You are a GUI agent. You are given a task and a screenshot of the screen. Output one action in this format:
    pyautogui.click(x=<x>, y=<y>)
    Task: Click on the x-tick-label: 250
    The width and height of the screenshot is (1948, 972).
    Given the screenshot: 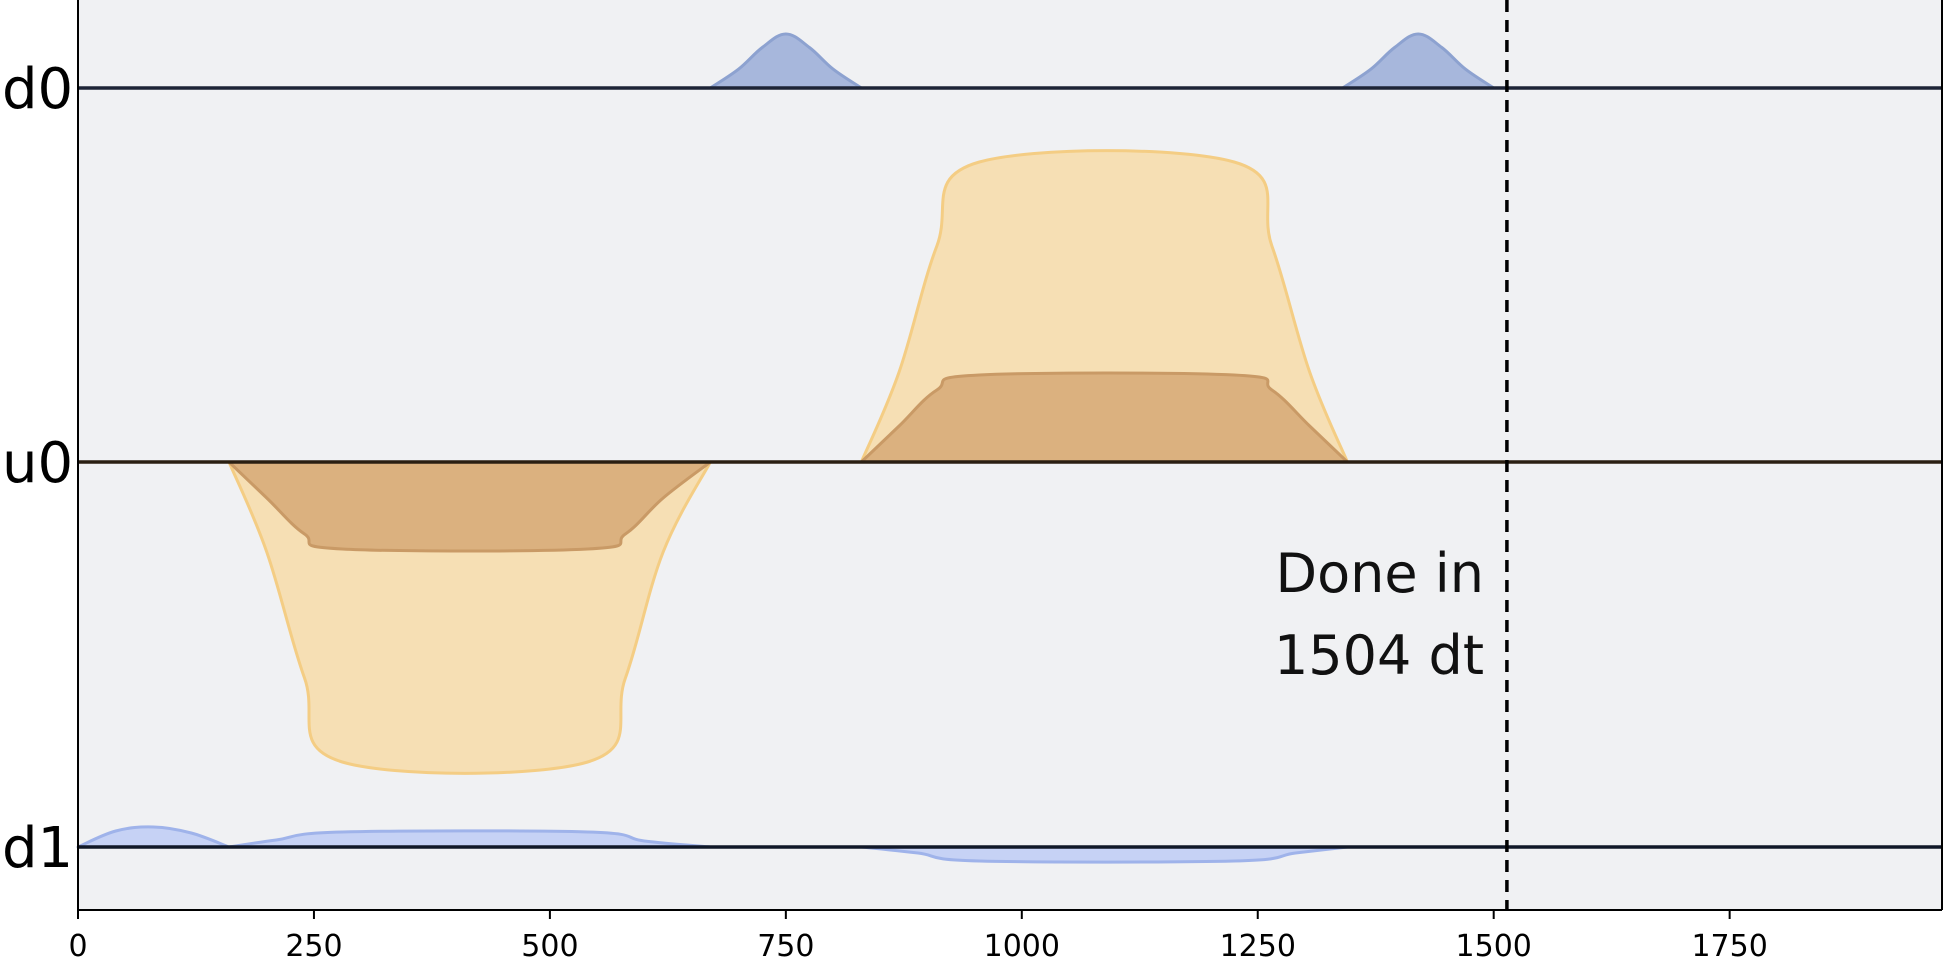 What is the action you would take?
    pyautogui.click(x=313, y=946)
    